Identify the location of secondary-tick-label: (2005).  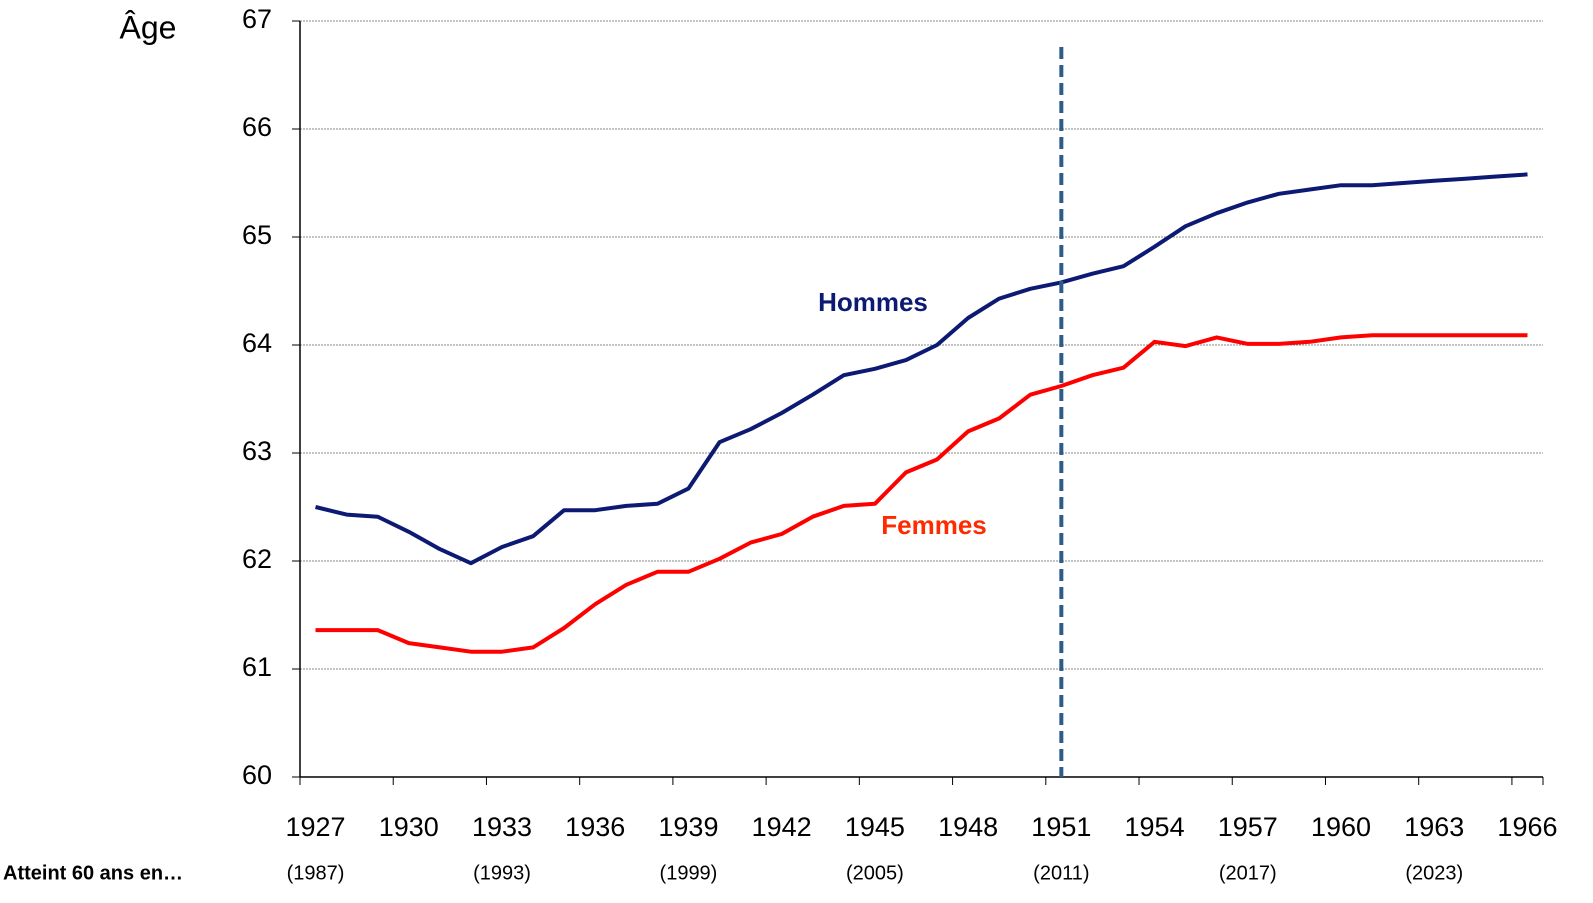
(875, 873).